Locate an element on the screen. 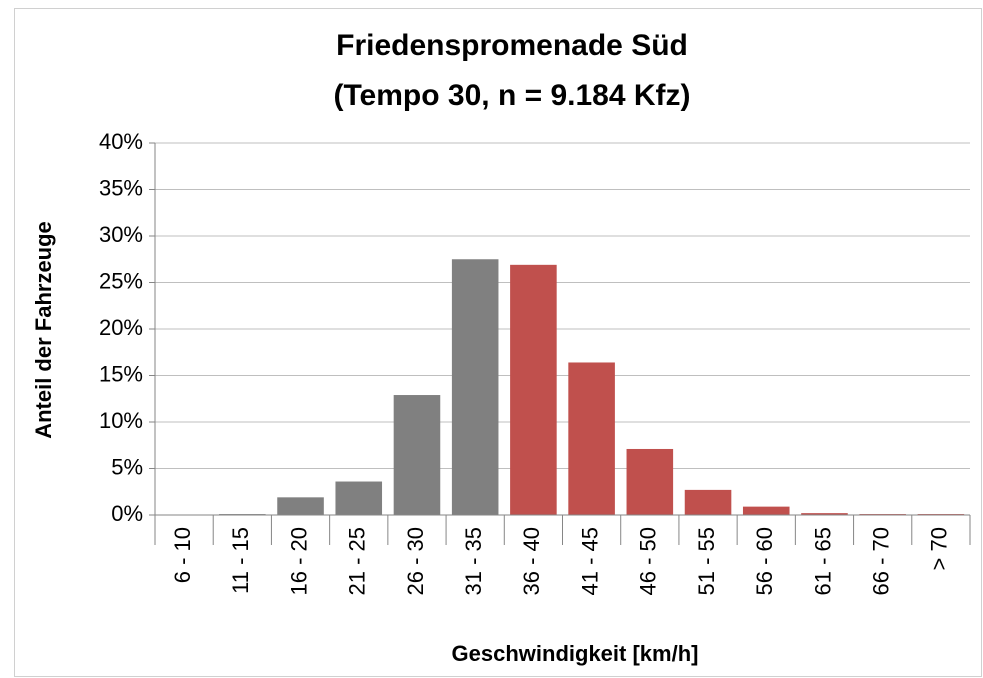 This screenshot has height=678, width=983. x-tick-label: 26 - 30 is located at coordinates (415, 561).